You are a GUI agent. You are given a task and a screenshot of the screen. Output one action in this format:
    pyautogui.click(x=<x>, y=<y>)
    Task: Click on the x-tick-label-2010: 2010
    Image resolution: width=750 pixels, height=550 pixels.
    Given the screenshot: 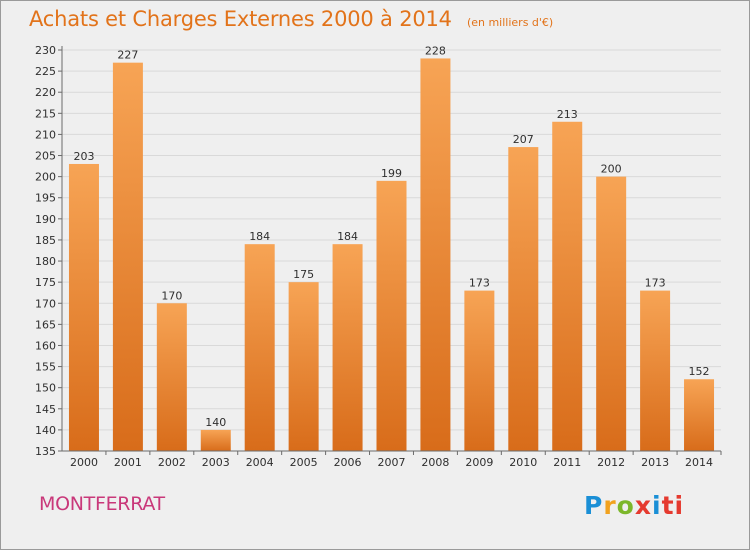 What is the action you would take?
    pyautogui.click(x=523, y=462)
    